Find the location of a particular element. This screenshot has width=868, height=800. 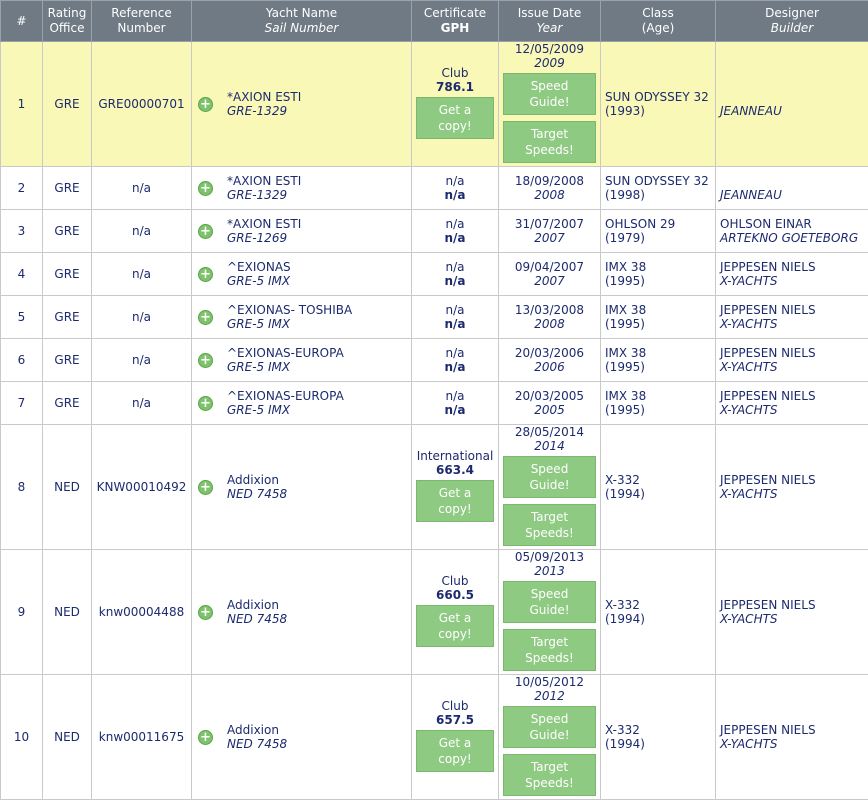

row-number: 6 is located at coordinates (22, 360).